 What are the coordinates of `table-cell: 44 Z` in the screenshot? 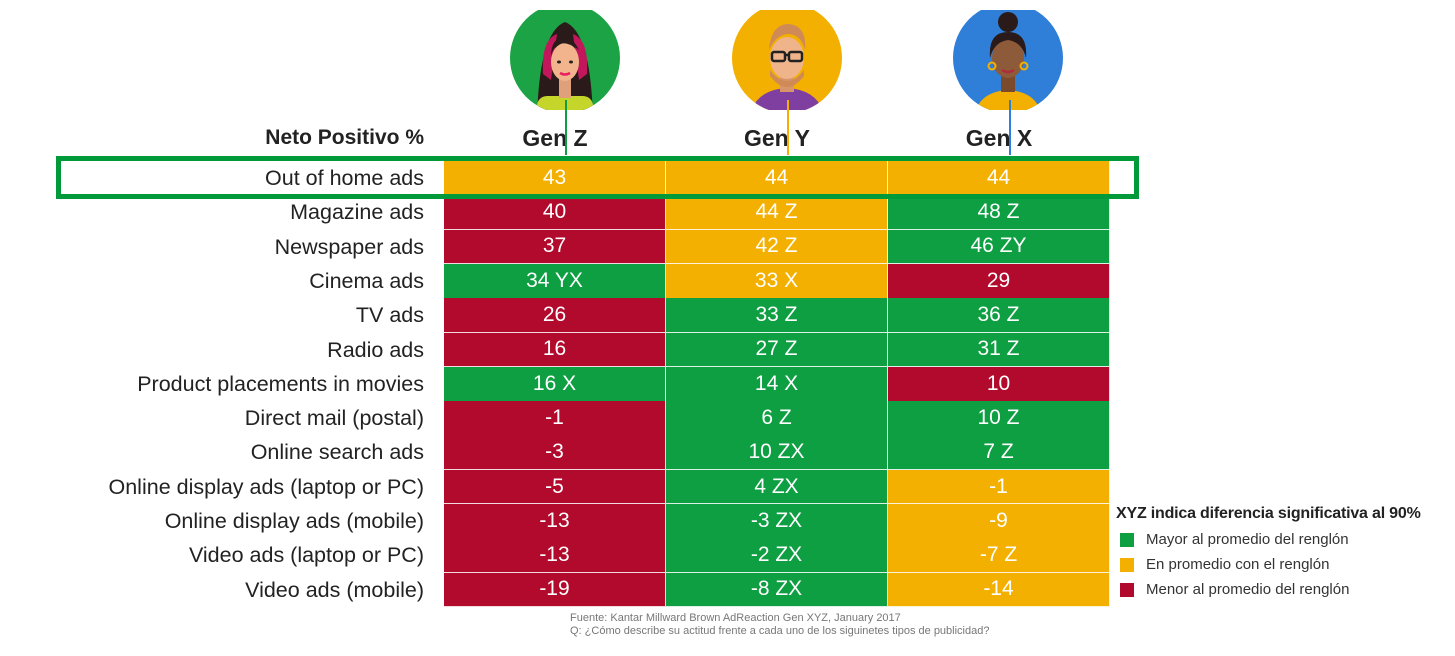 It's located at (777, 213).